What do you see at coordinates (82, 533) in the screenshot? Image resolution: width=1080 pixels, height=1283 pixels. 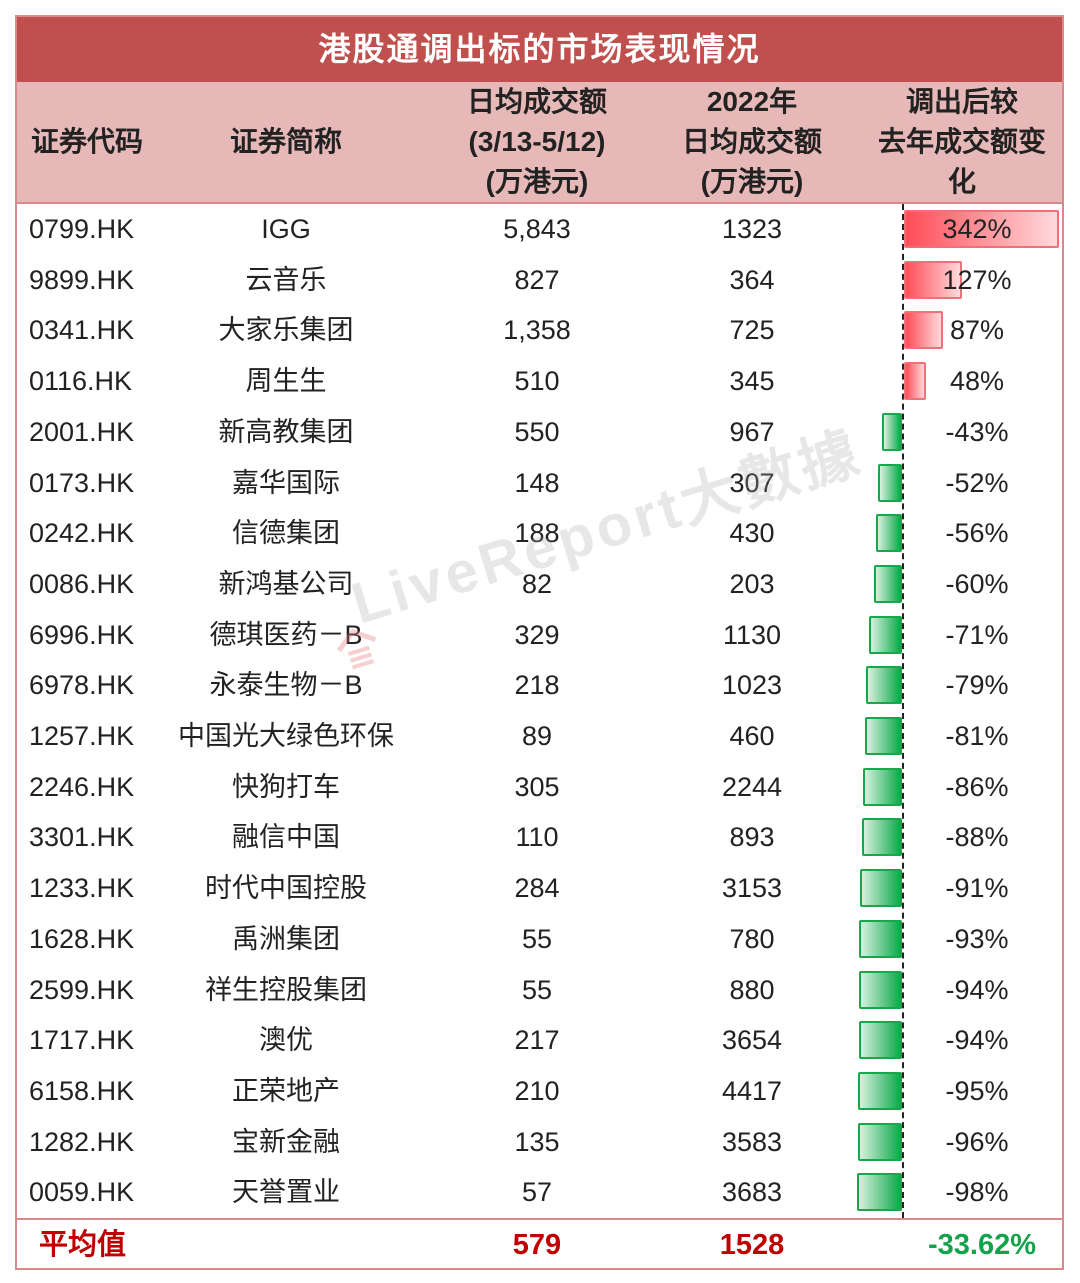 I see `security-code: 0242.HK` at bounding box center [82, 533].